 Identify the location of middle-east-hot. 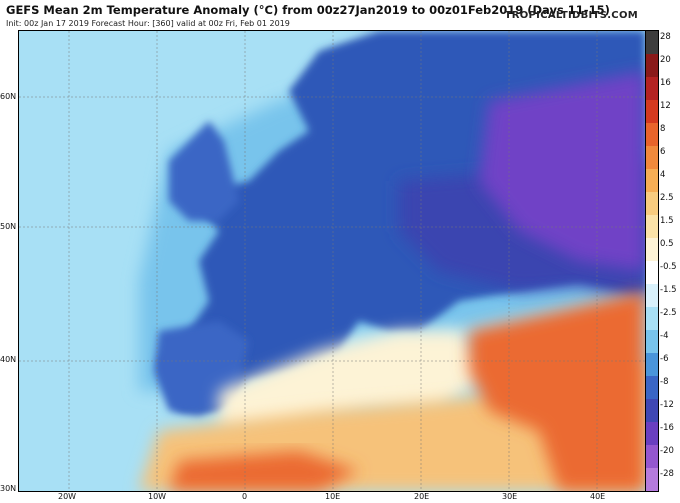
(557, 391).